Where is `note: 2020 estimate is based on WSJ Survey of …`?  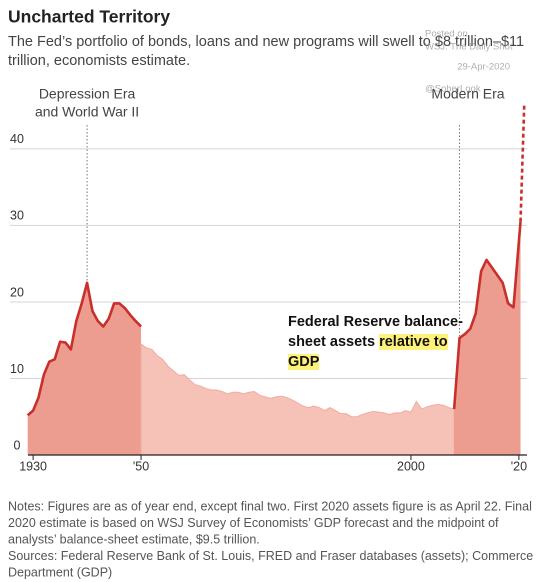 note: 2020 estimate is based on WSJ Survey of … is located at coordinates (253, 523).